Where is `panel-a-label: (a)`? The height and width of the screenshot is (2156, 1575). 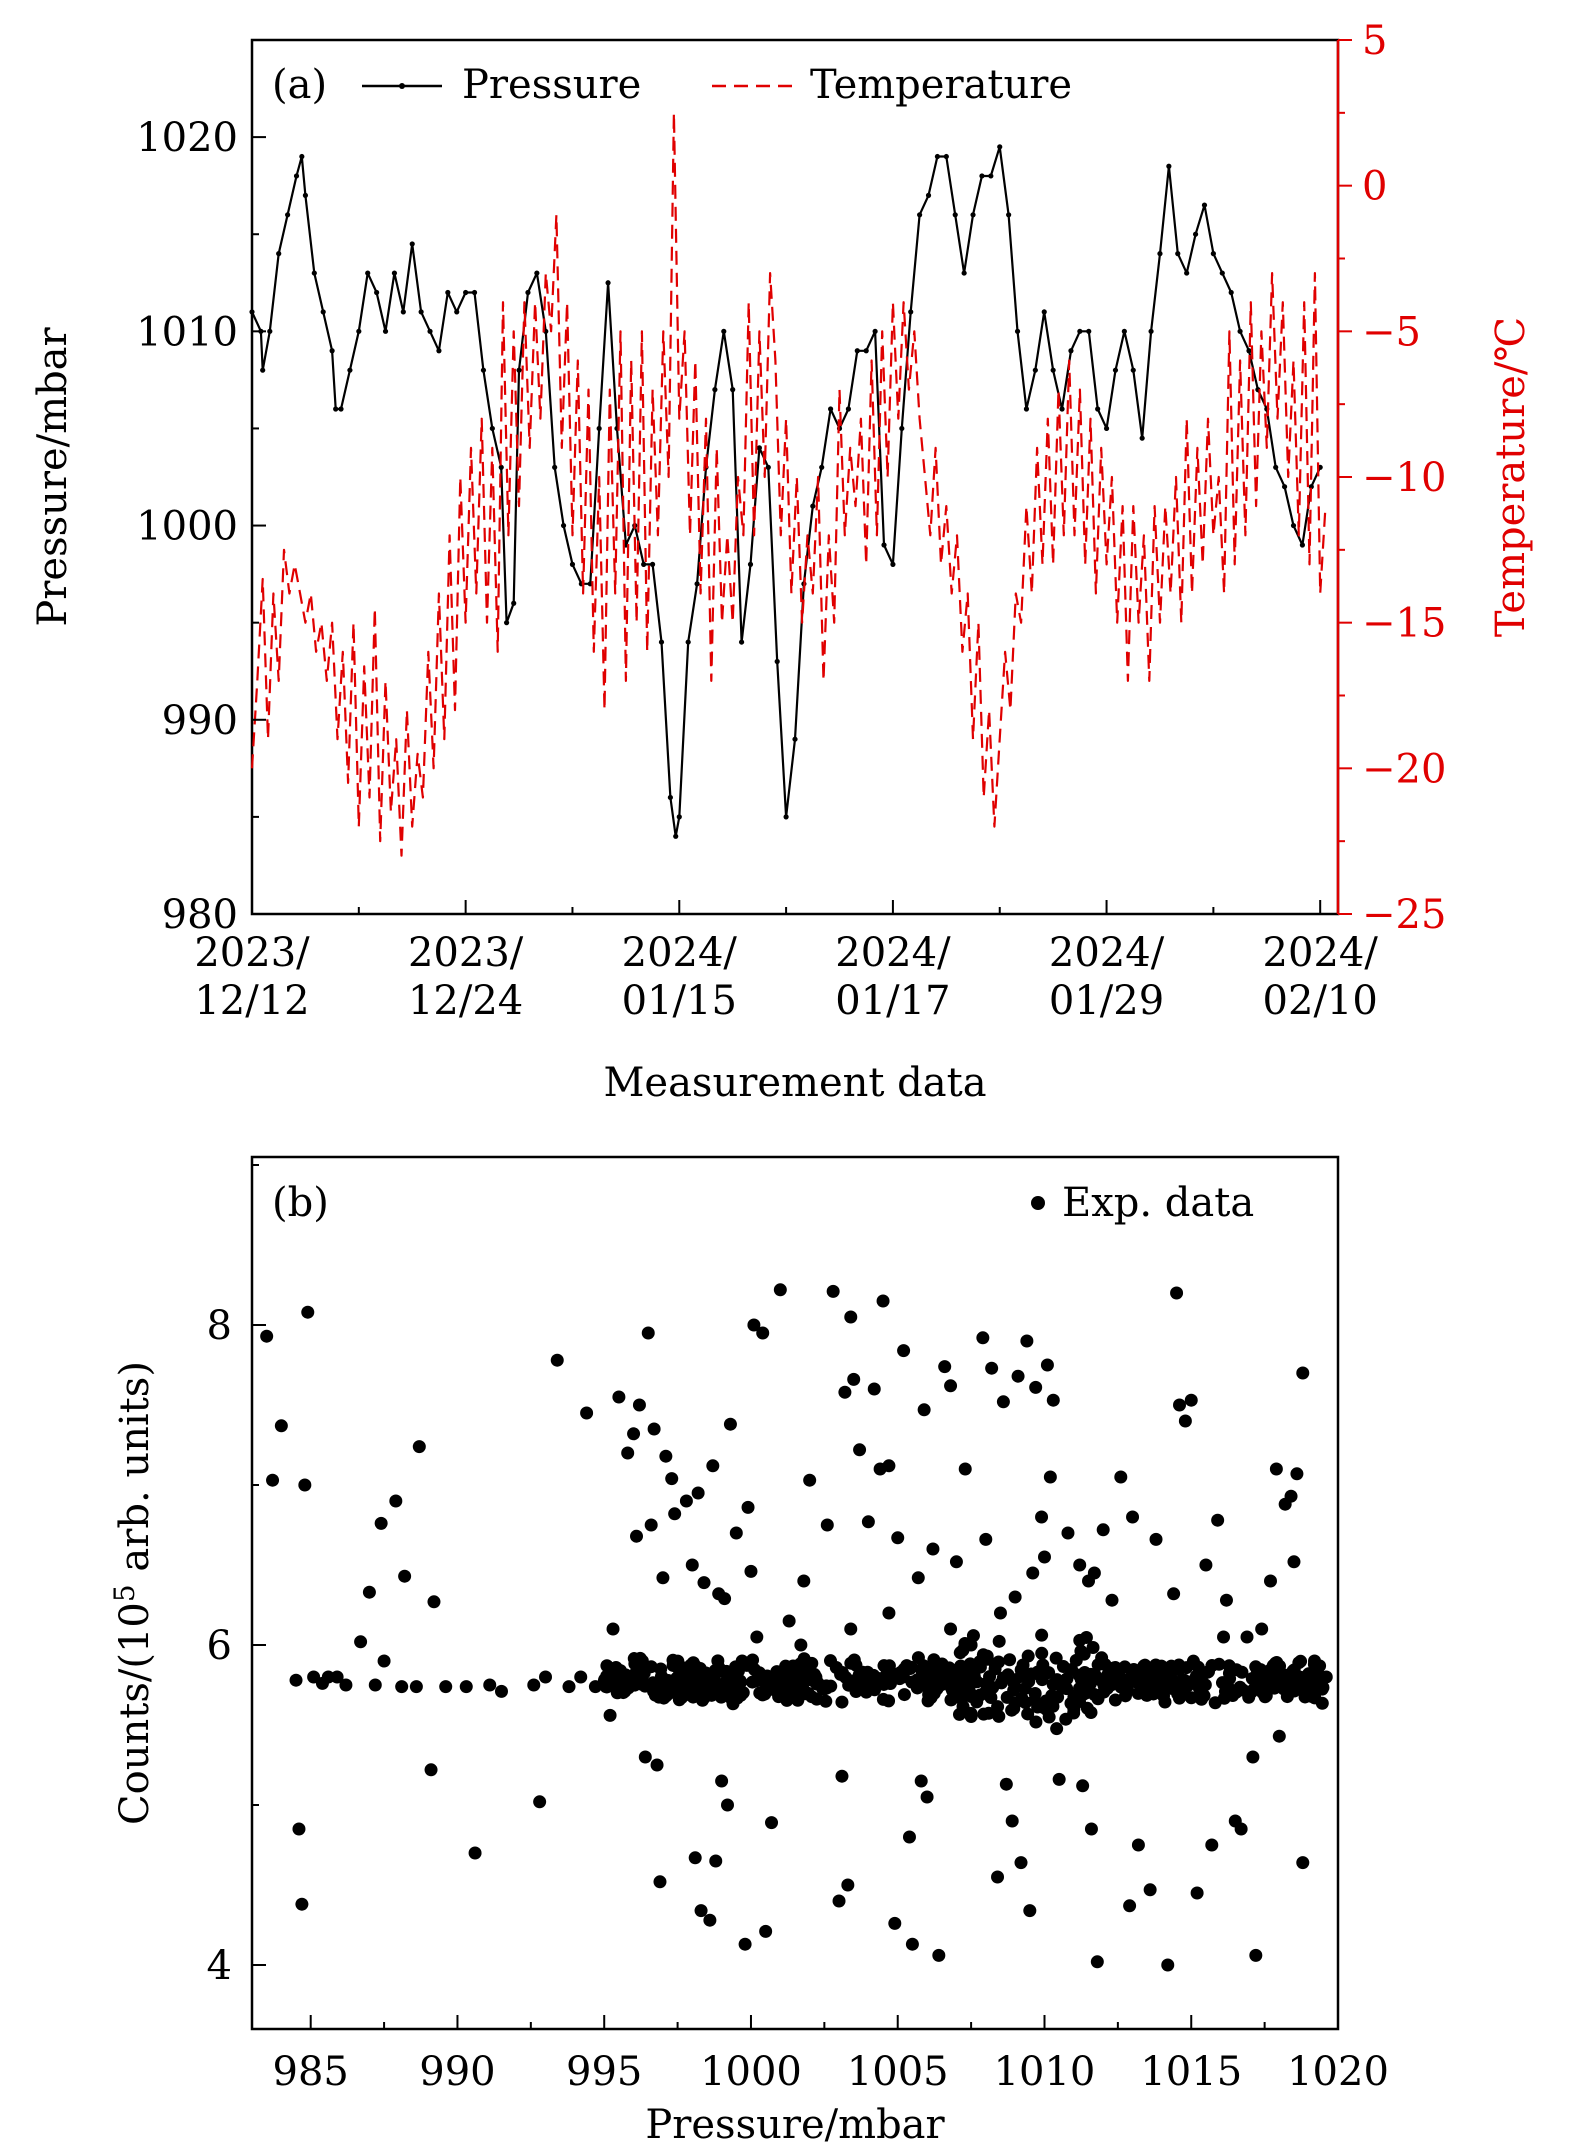 panel-a-label: (a) is located at coordinates (299, 85).